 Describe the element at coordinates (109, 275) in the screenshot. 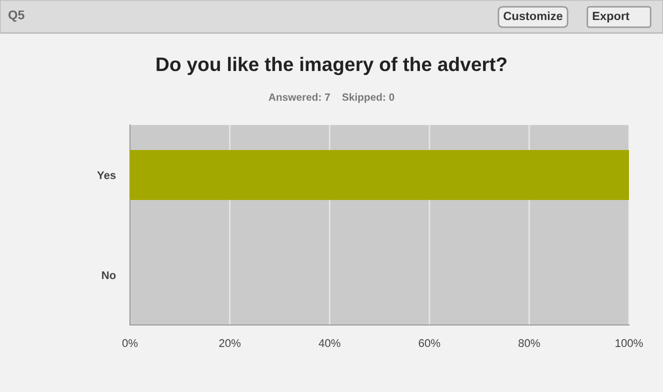

I see `y-tick-label: No` at that location.